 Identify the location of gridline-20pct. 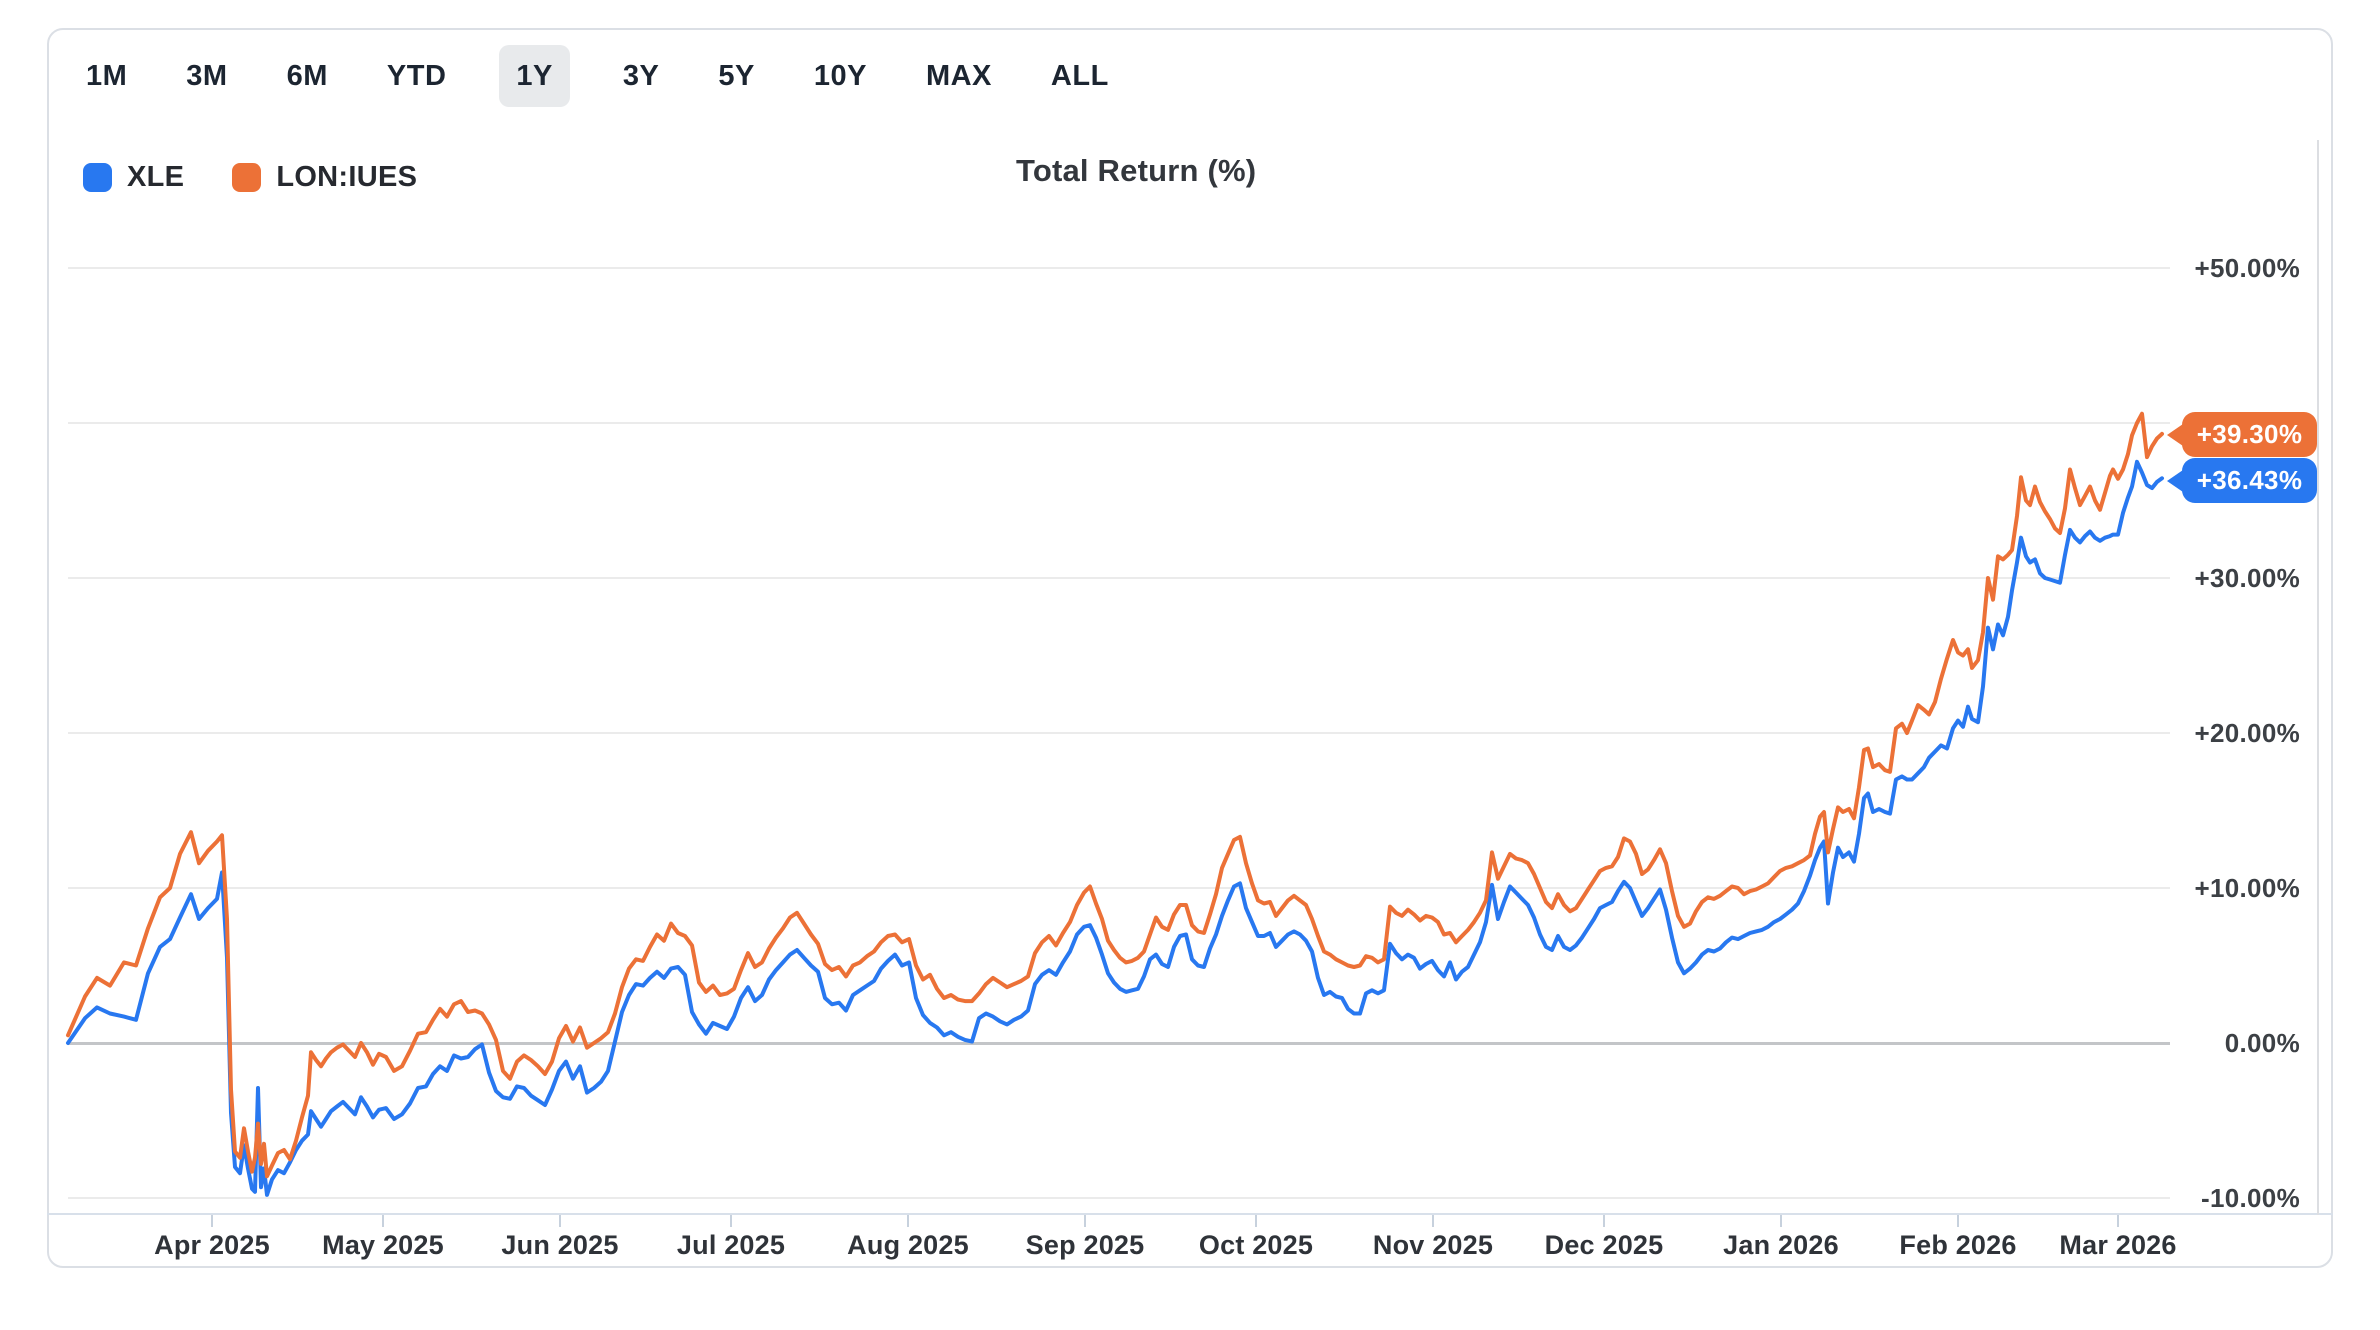
(1119, 733).